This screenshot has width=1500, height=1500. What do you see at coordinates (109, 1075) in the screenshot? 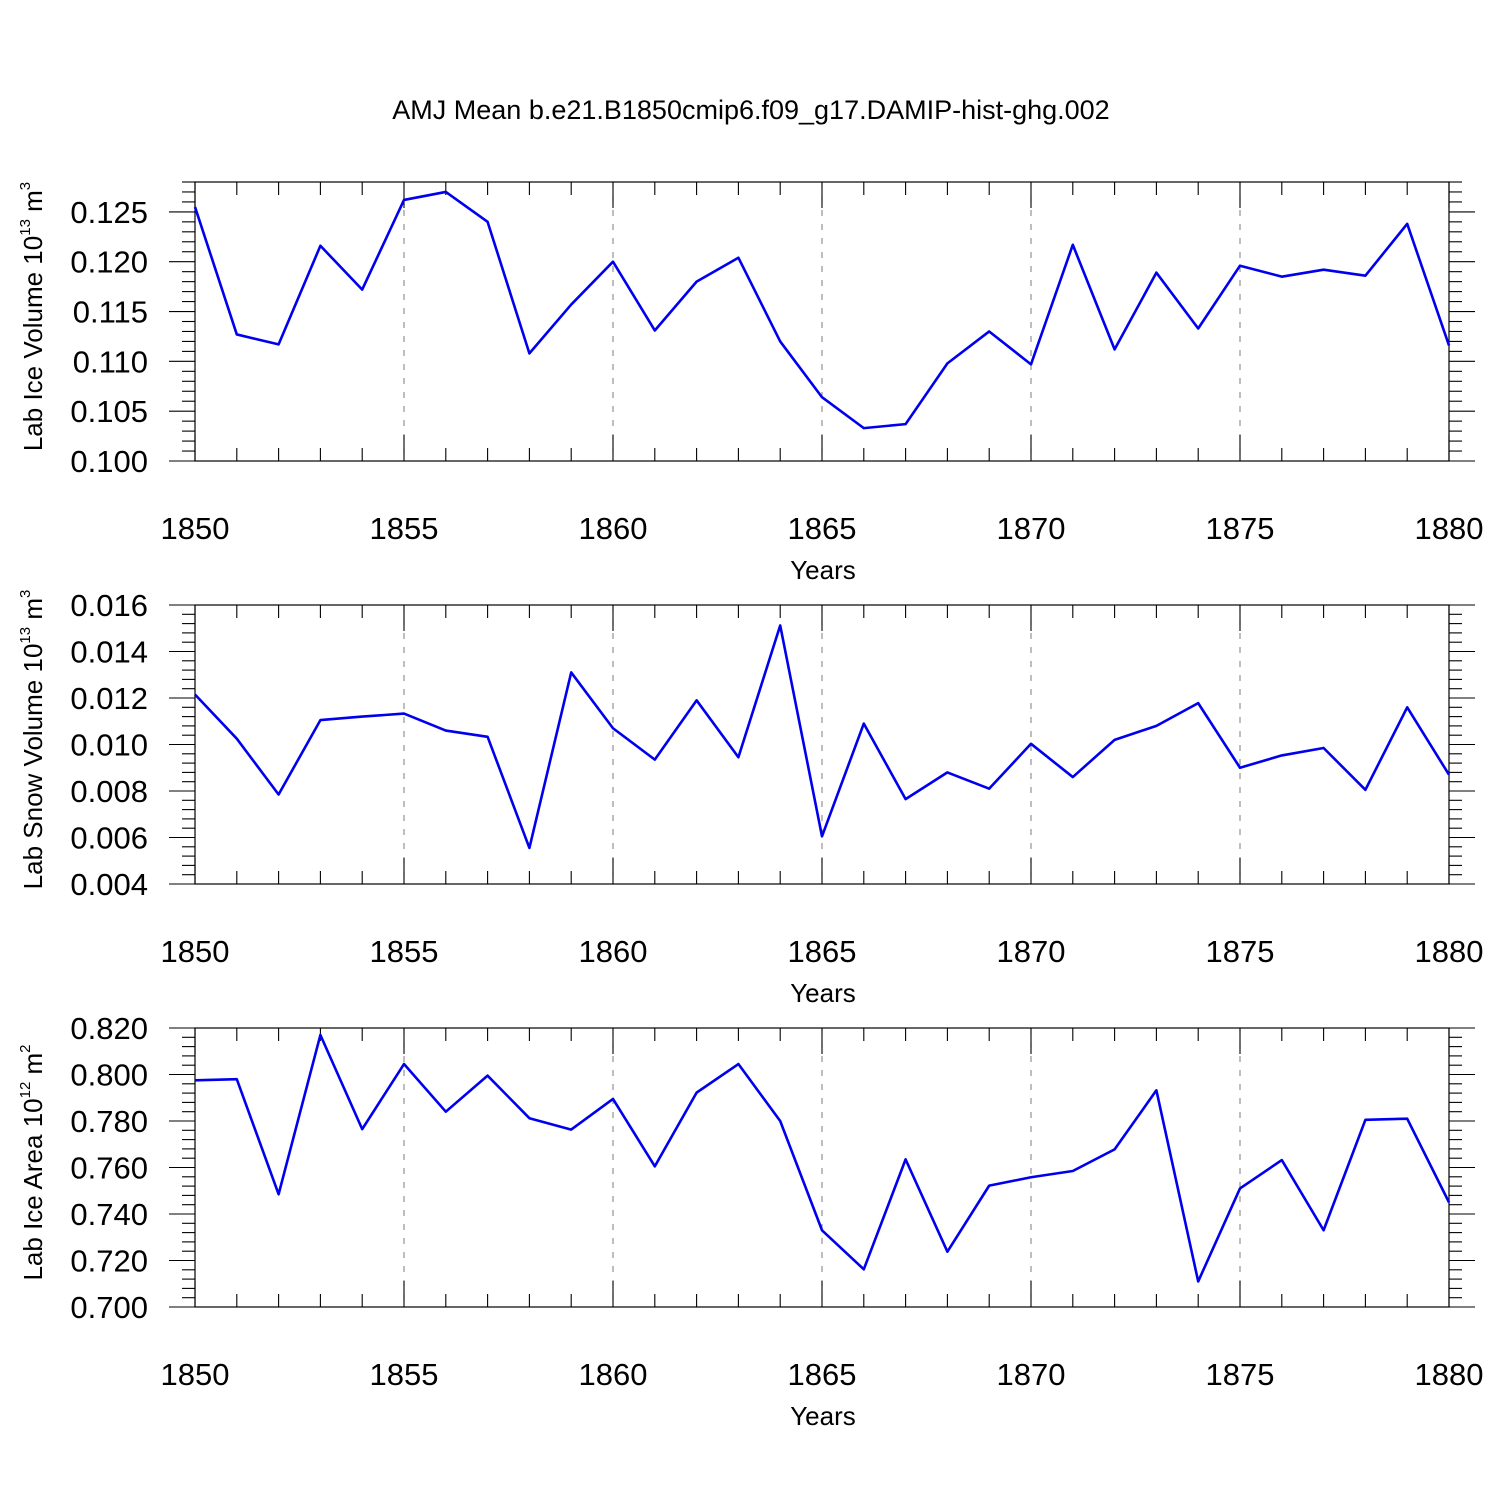
I see `y-tick-label: 0.800` at bounding box center [109, 1075].